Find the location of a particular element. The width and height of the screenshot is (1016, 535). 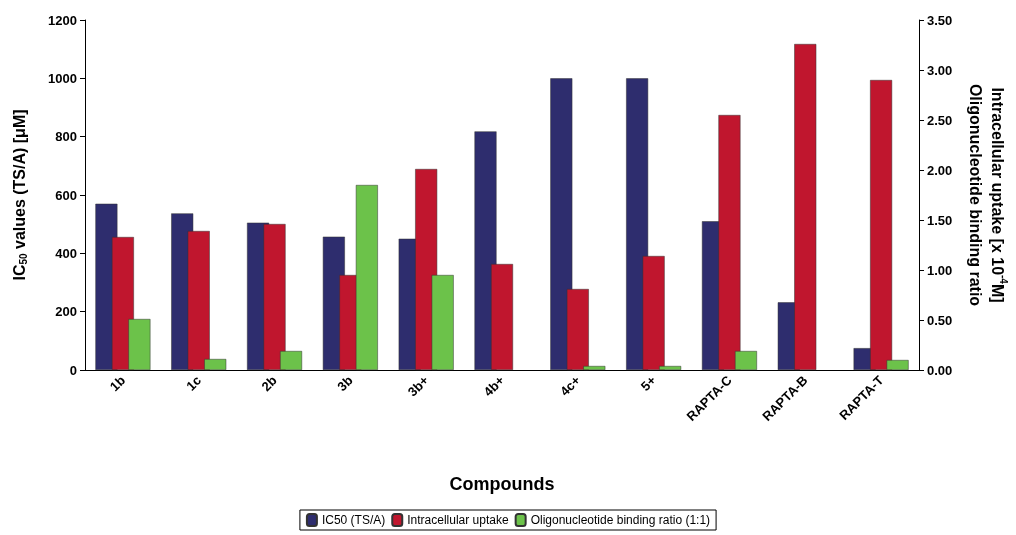

y2-tick-label: 1.00 is located at coordinates (940, 270).